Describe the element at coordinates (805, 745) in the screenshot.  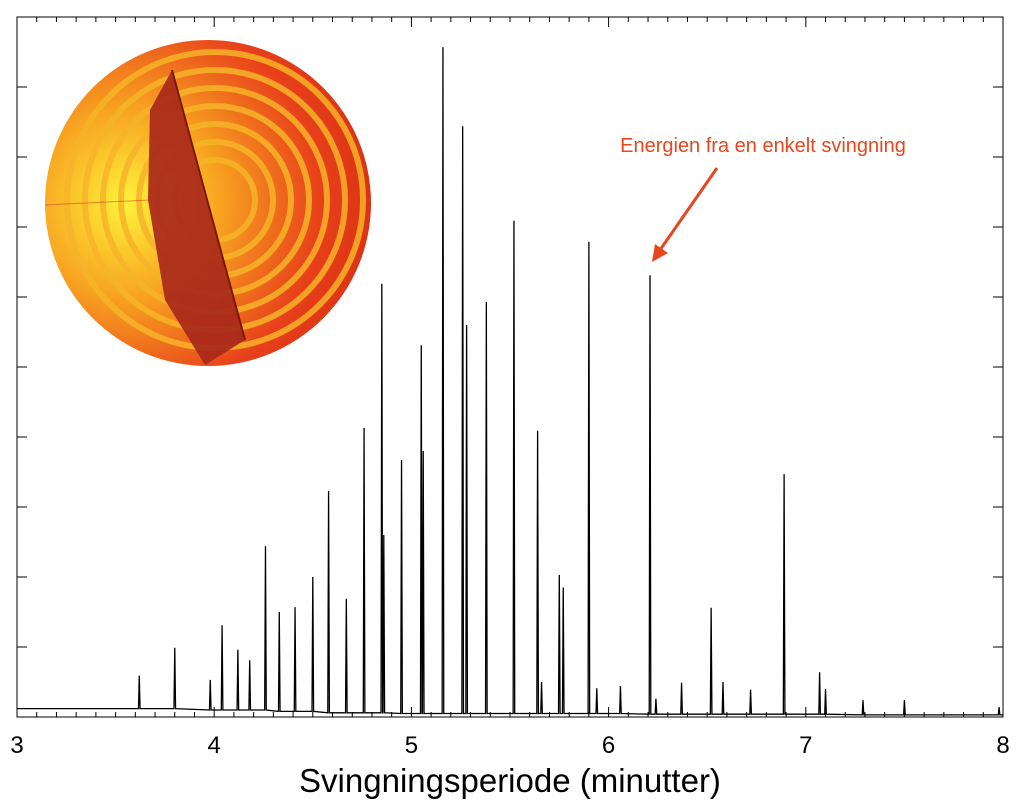
I see `x-tick-label: 7` at that location.